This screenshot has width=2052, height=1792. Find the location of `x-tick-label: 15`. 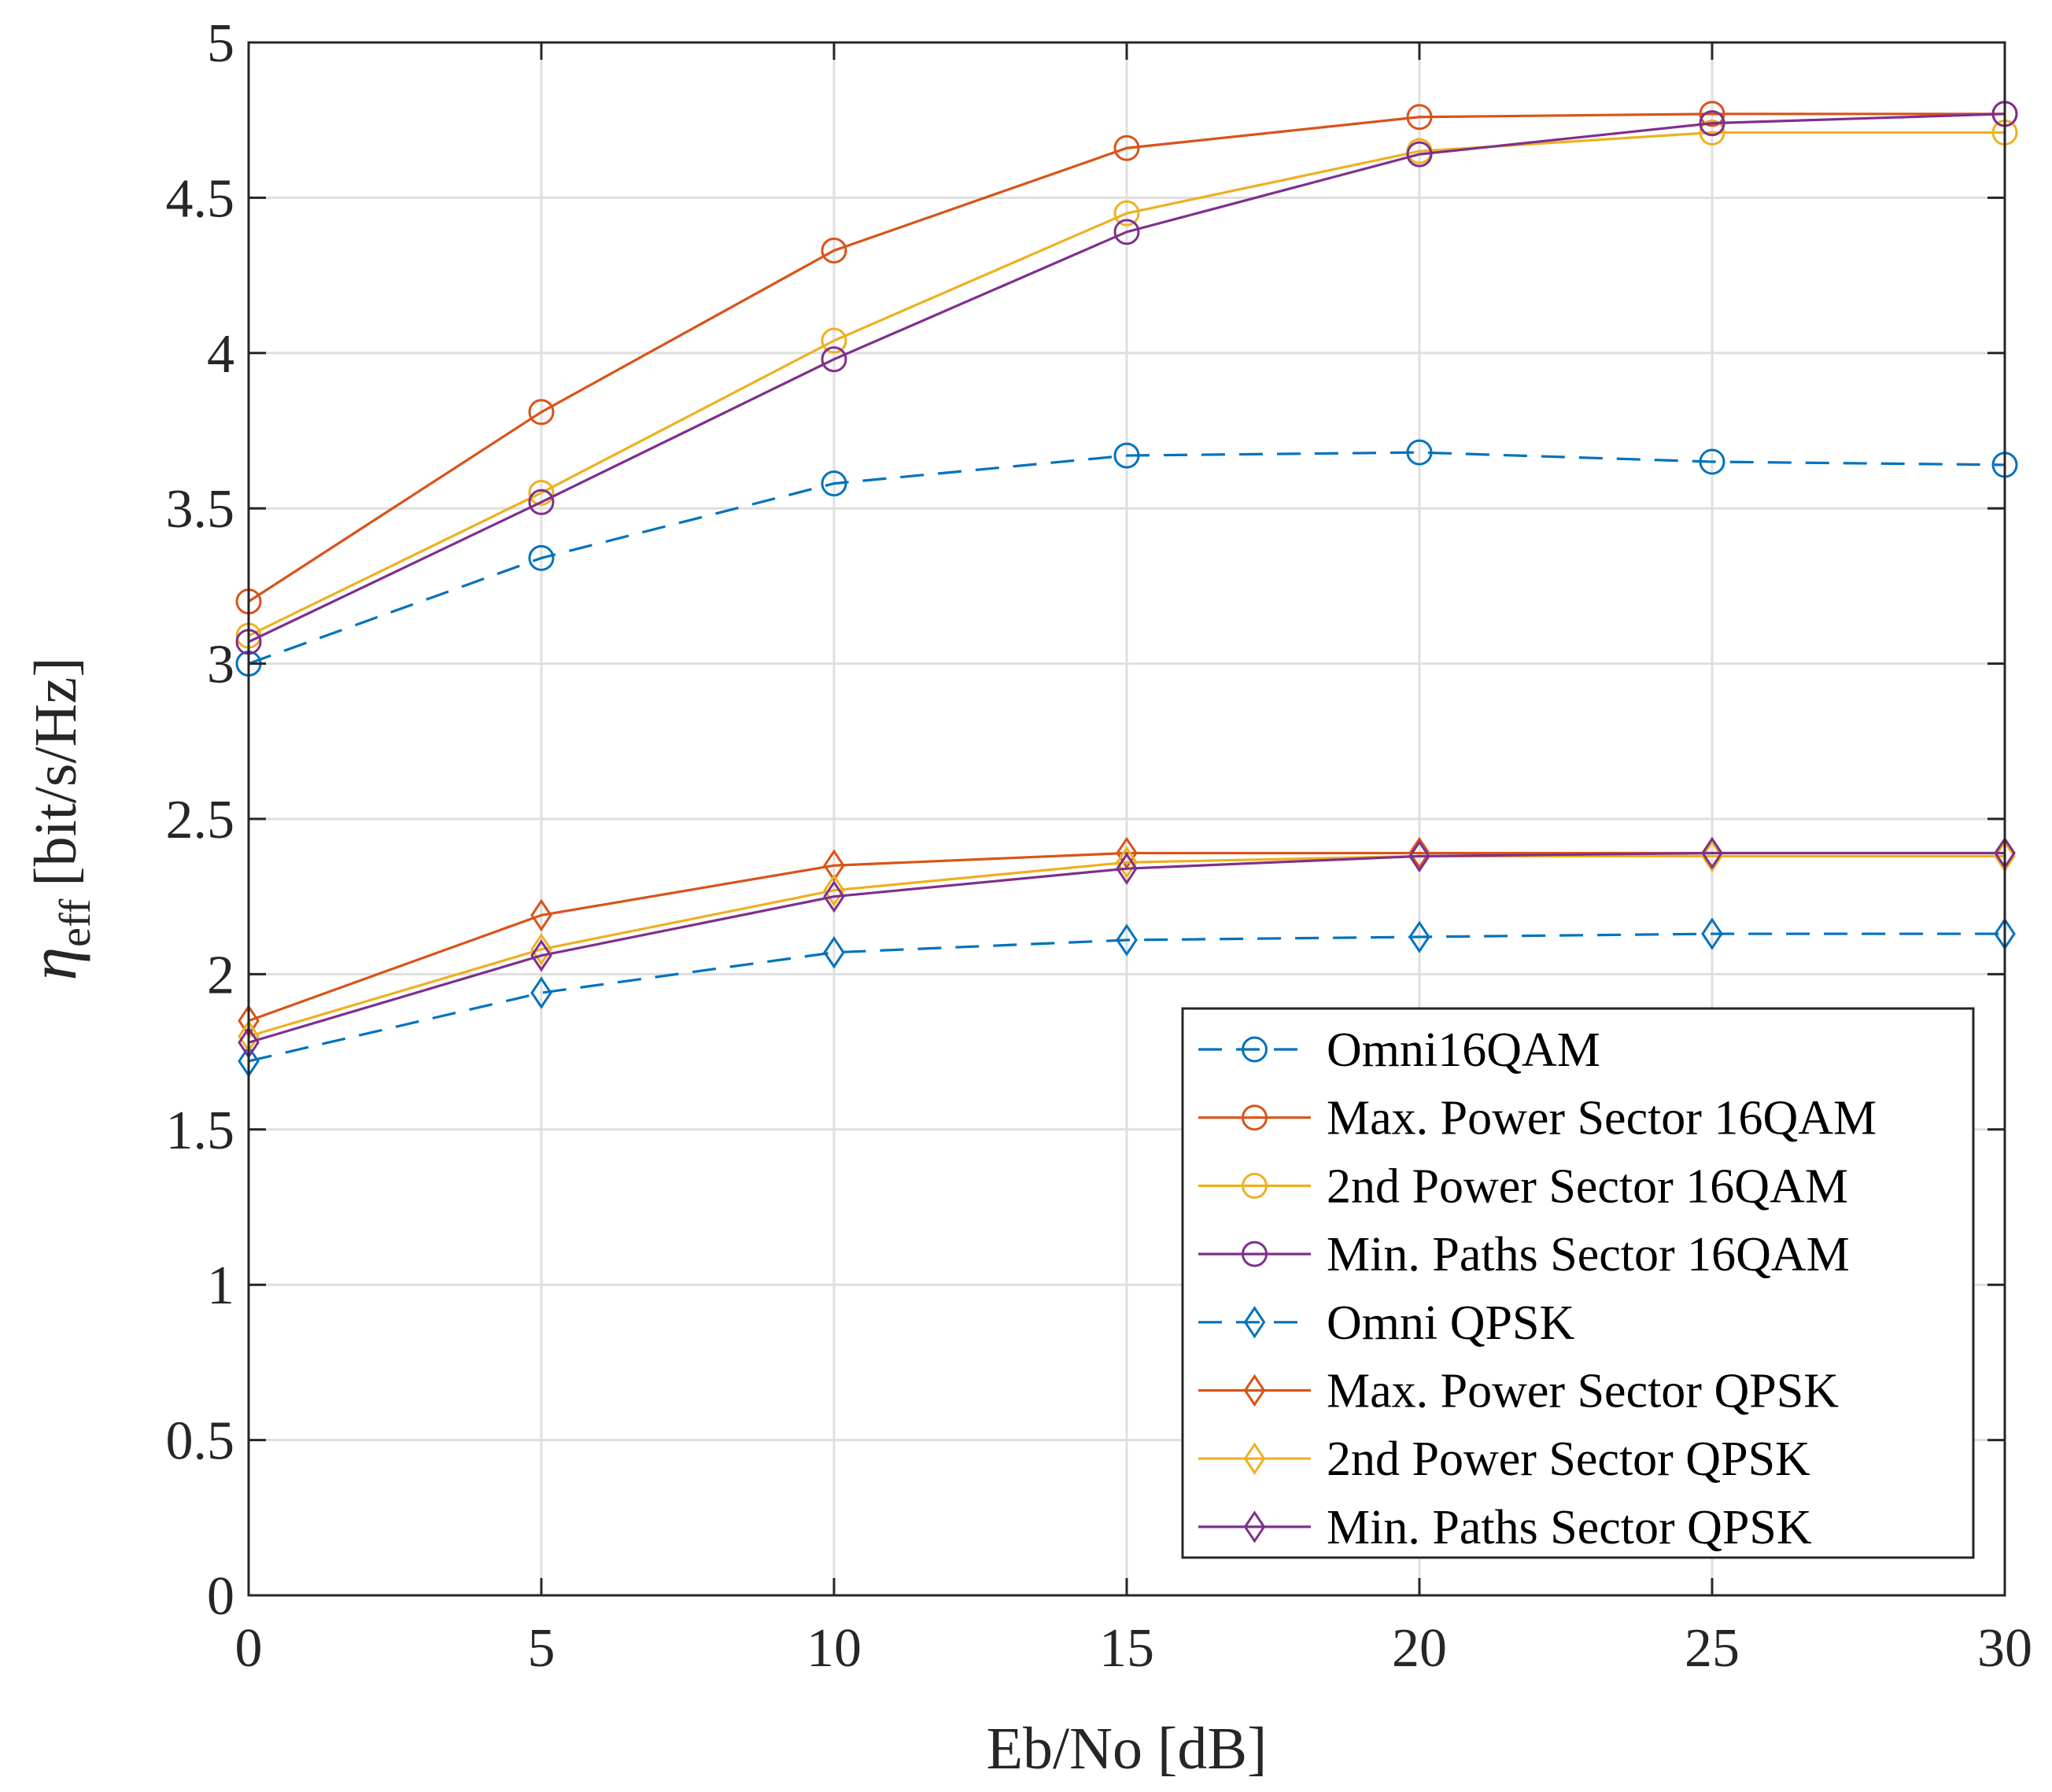

x-tick-label: 15 is located at coordinates (1126, 1648).